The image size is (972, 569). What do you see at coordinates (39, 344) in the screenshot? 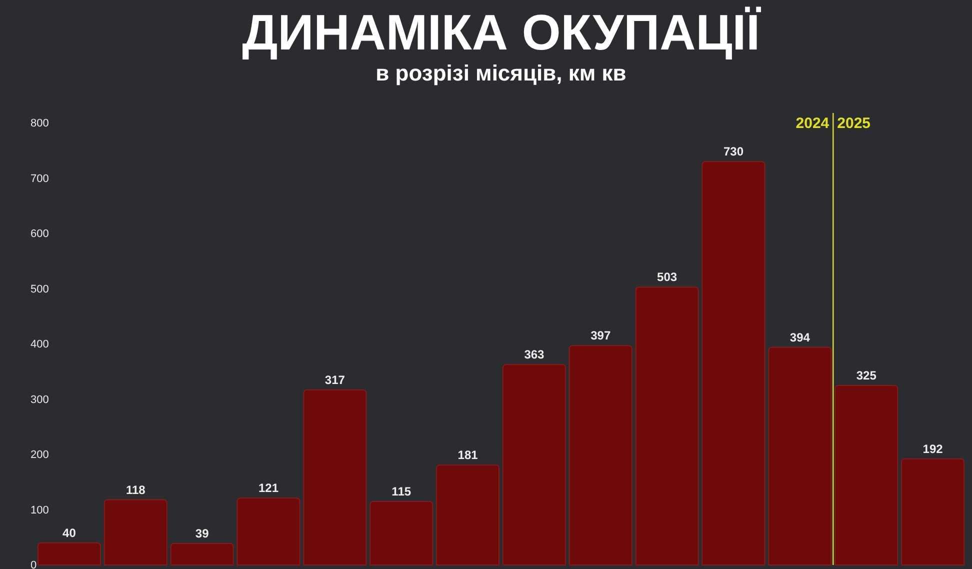
I see `y-tick-label: 400` at bounding box center [39, 344].